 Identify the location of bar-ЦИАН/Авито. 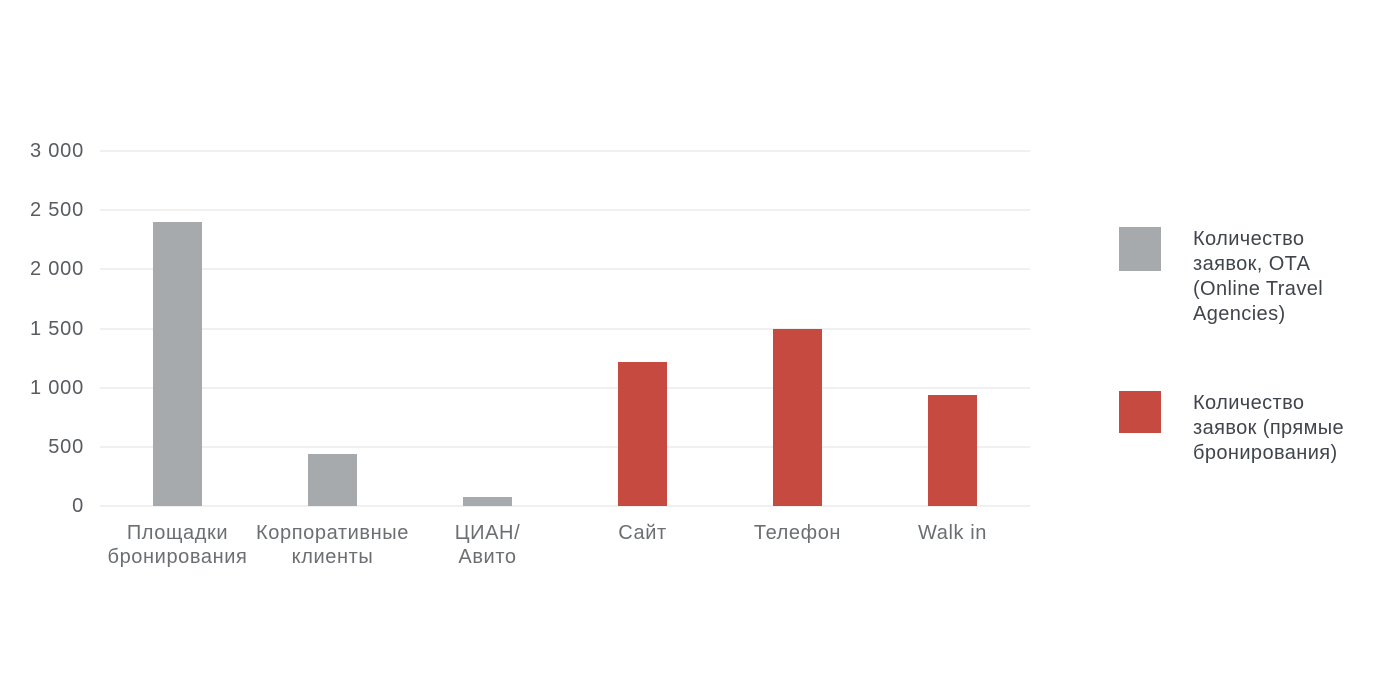
(487, 501).